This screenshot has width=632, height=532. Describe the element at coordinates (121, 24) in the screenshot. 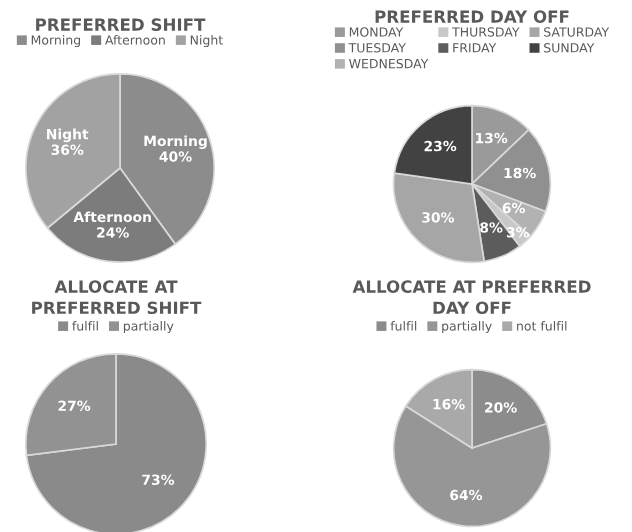

I see `chart-title: PREFERRED SHIFT` at that location.